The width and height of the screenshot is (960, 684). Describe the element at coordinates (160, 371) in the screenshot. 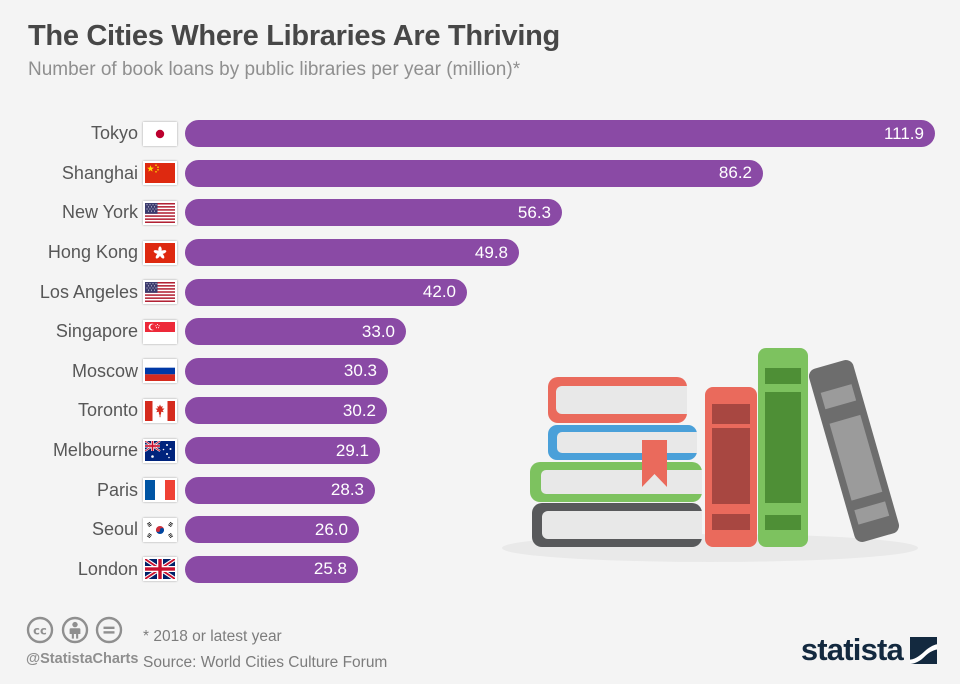

I see `flag-russia-icon` at that location.